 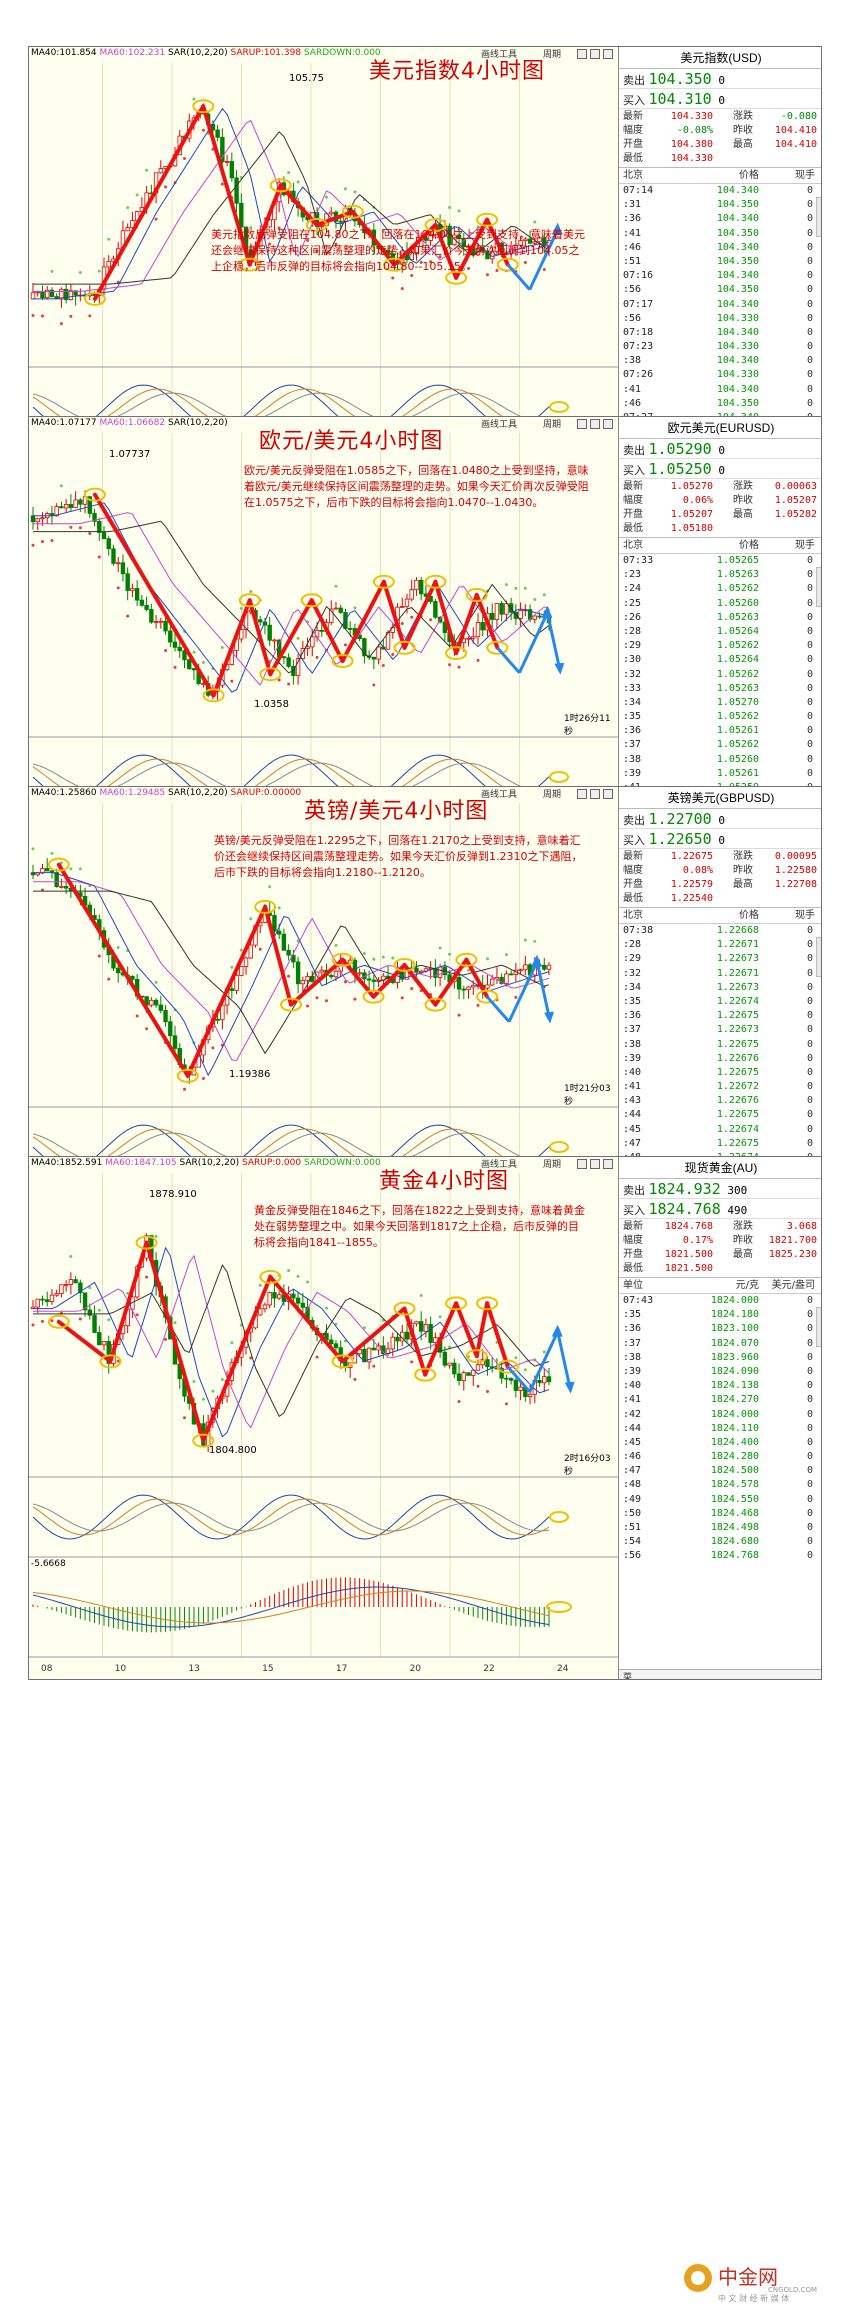 I want to click on sell-label: 卖出, so click(x=636, y=80).